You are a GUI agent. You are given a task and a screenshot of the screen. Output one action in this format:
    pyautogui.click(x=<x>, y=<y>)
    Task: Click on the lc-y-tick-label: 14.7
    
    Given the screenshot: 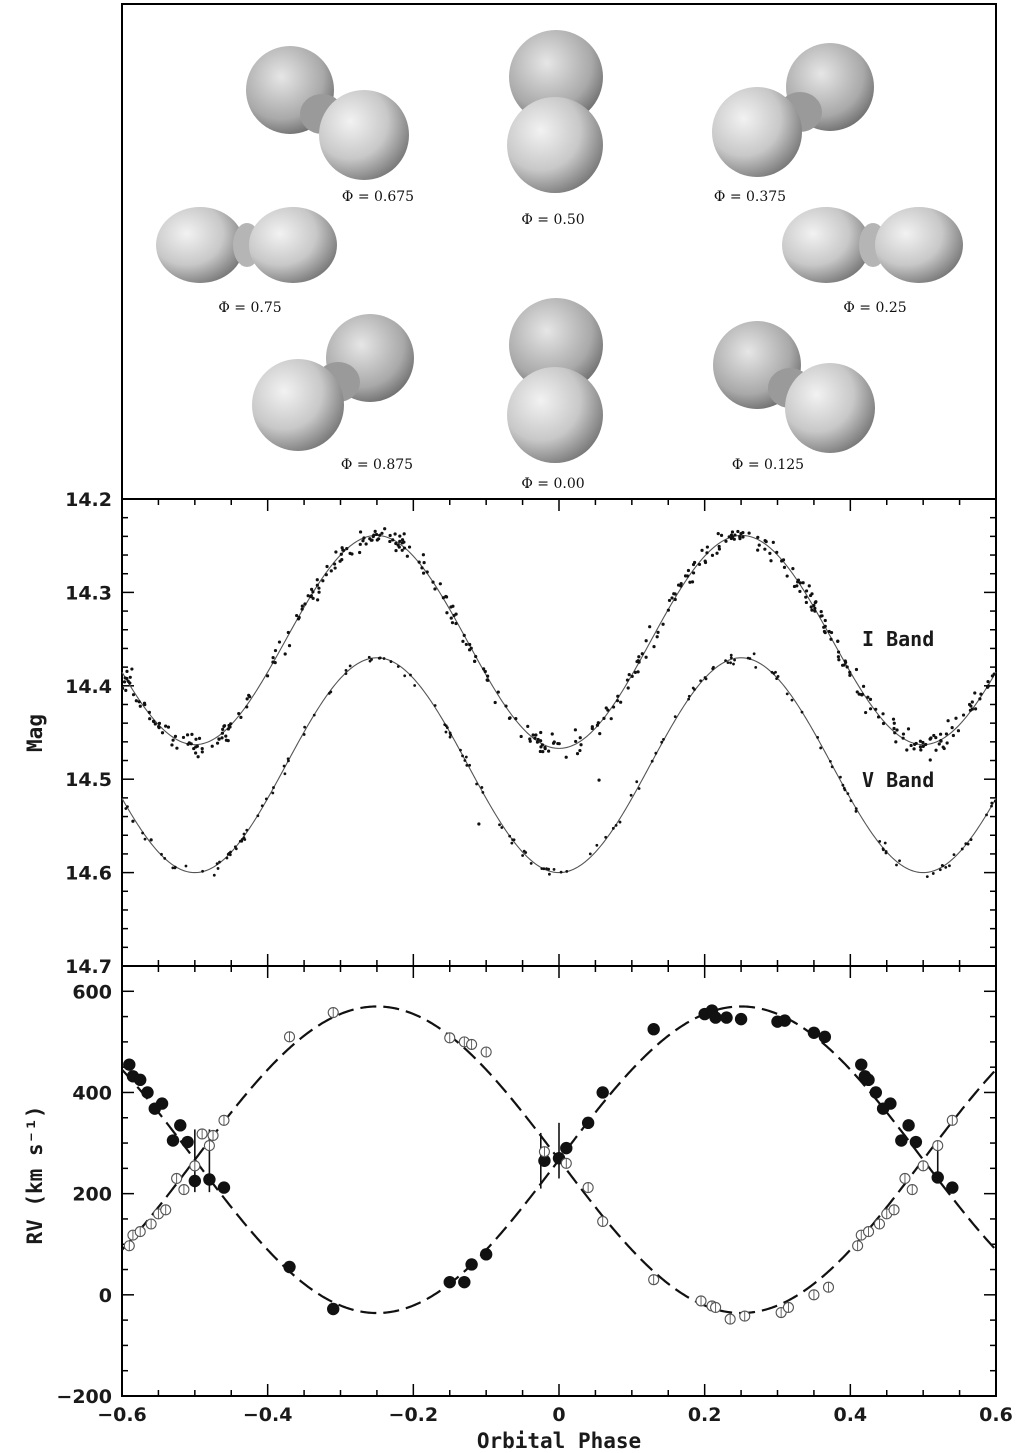 What is the action you would take?
    pyautogui.click(x=88, y=967)
    